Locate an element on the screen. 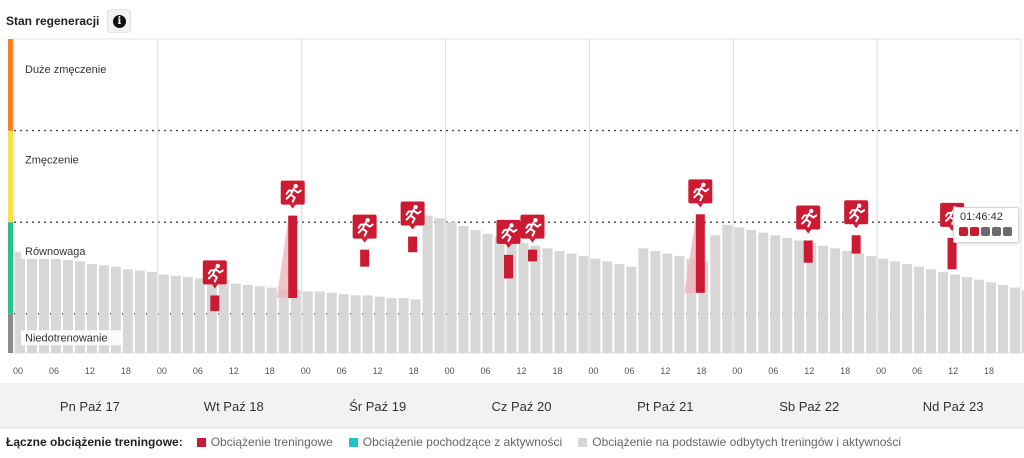 The height and width of the screenshot is (458, 1024). day-label: Wt Paź 18 is located at coordinates (234, 406).